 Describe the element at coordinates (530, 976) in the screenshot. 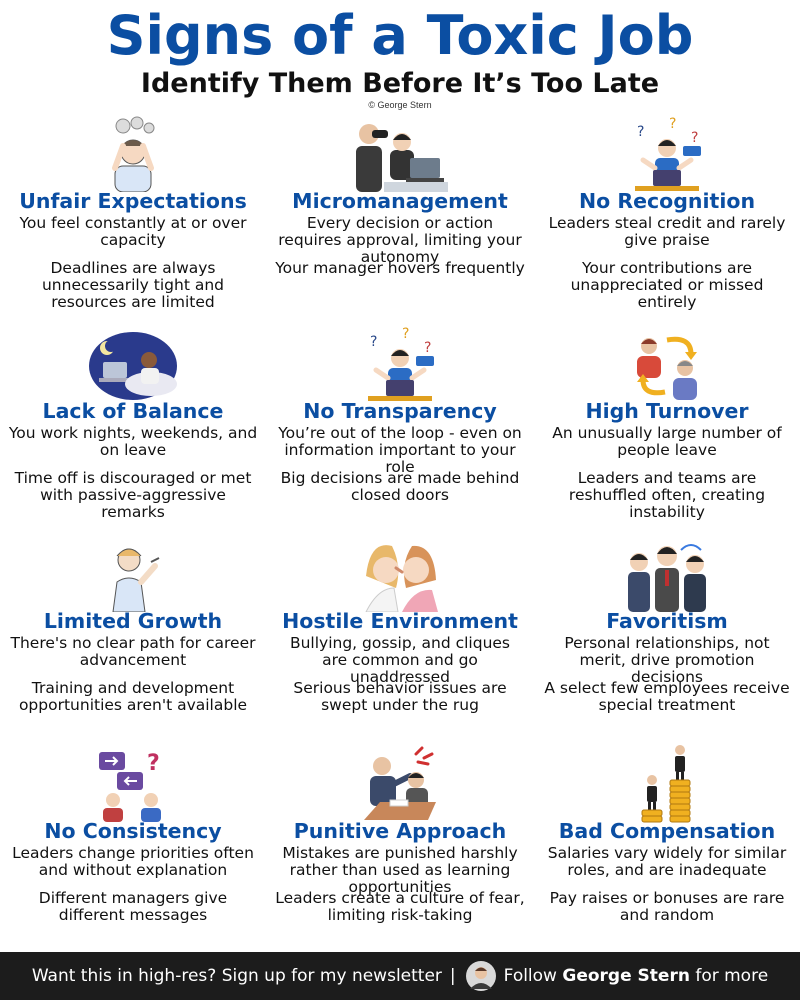

I see `follow-prefix: Follow` at that location.